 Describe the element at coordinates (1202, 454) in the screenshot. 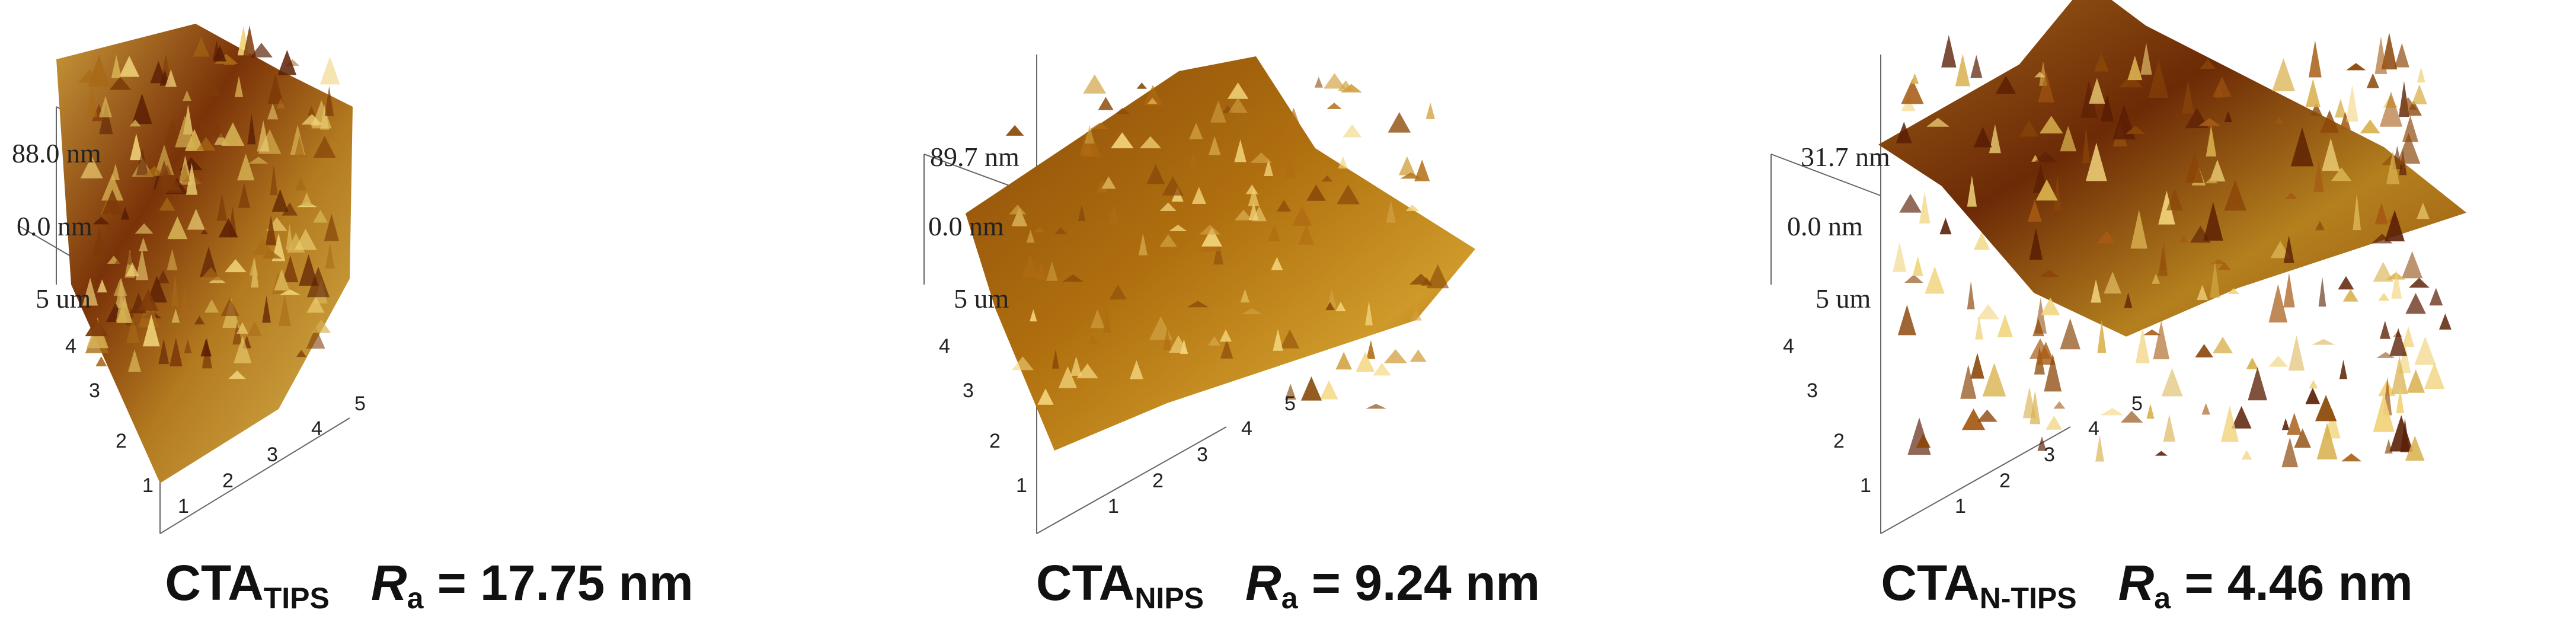

I see `x-tick: 3` at that location.